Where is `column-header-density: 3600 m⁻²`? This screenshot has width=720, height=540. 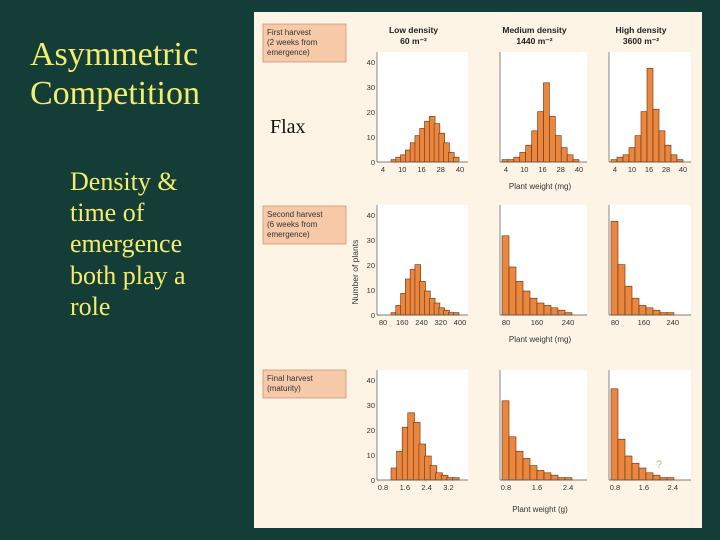 column-header-density: 3600 m⁻² is located at coordinates (641, 41).